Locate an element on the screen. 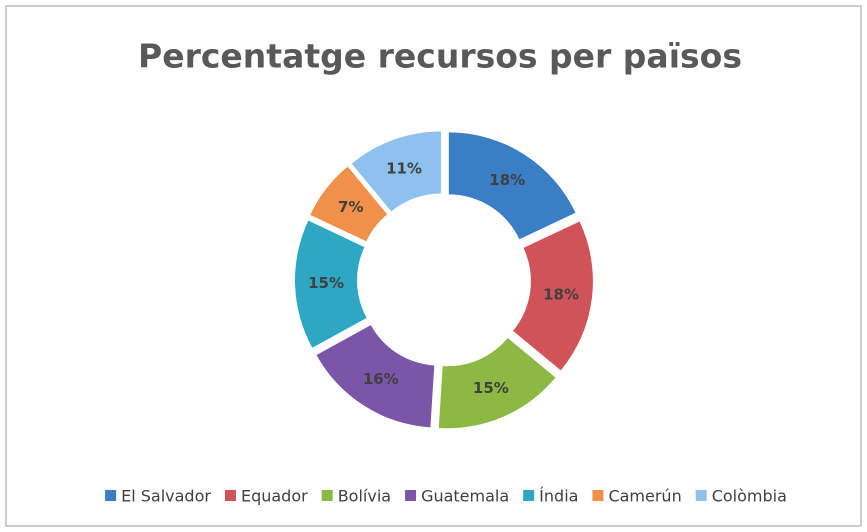  data-label: 7% is located at coordinates (350, 207).